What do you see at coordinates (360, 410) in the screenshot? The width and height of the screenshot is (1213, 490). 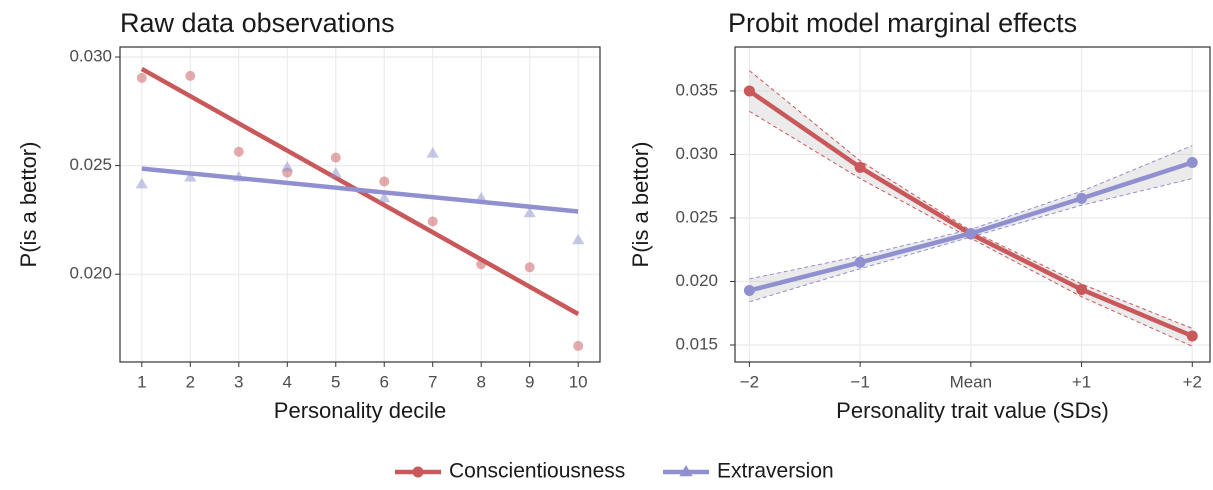 I see `x-axis-title: Personality decile` at bounding box center [360, 410].